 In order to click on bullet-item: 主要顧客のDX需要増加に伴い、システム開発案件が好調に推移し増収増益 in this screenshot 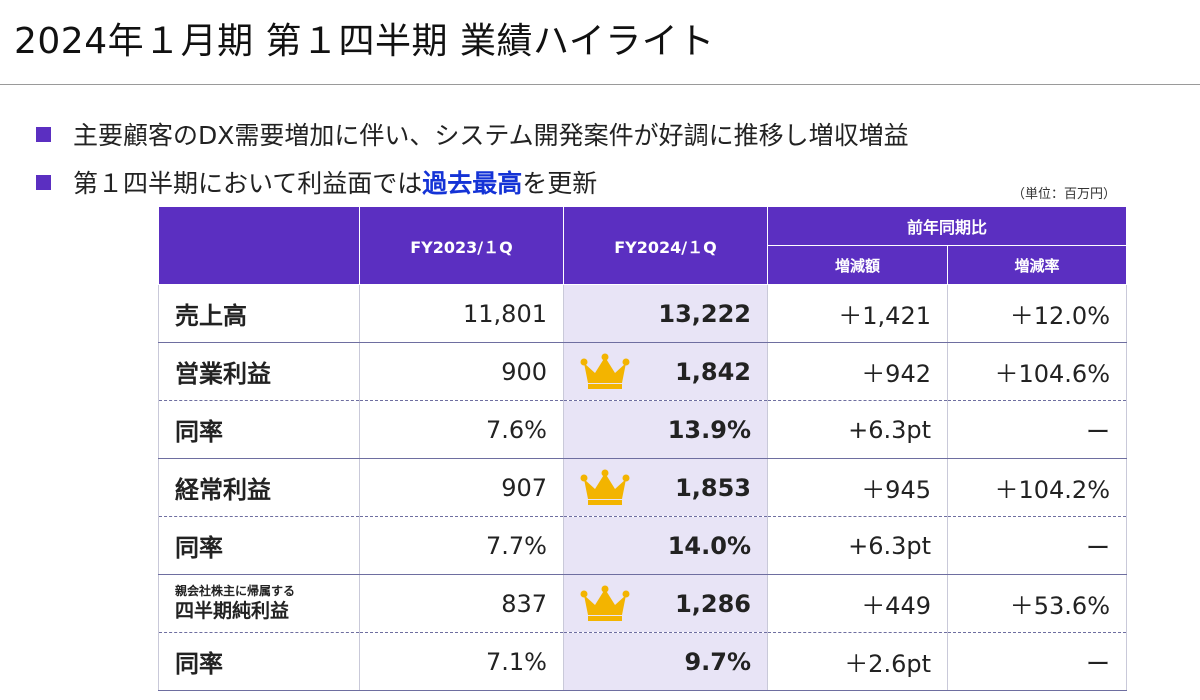, I will do `click(471, 134)`.